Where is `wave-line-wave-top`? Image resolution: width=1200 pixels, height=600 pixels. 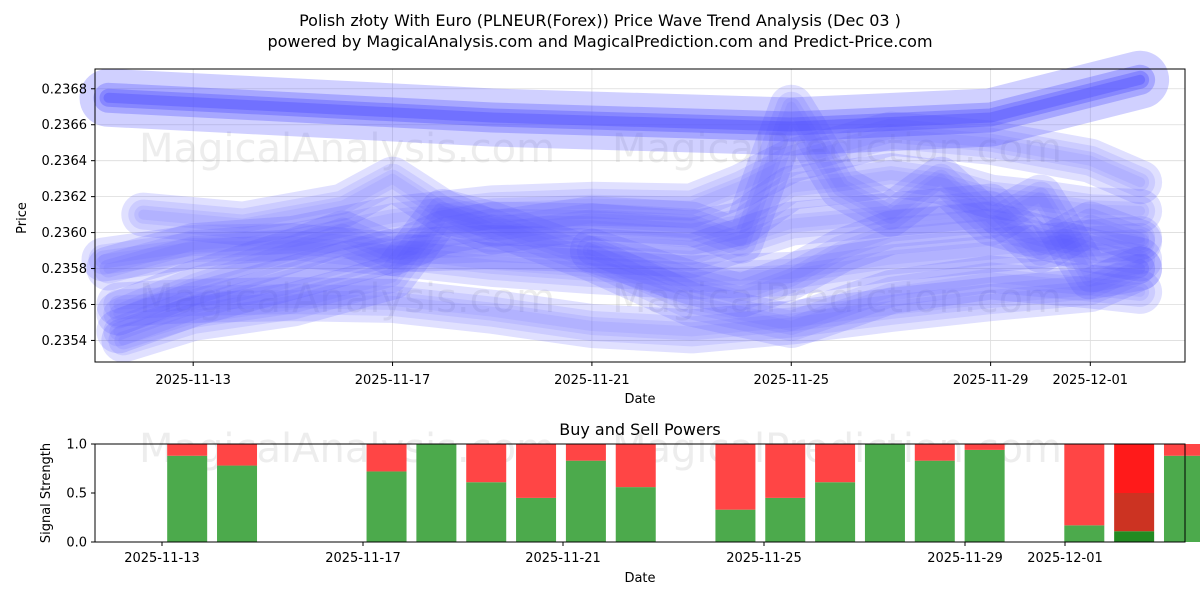 wave-line-wave-top is located at coordinates (624, 103).